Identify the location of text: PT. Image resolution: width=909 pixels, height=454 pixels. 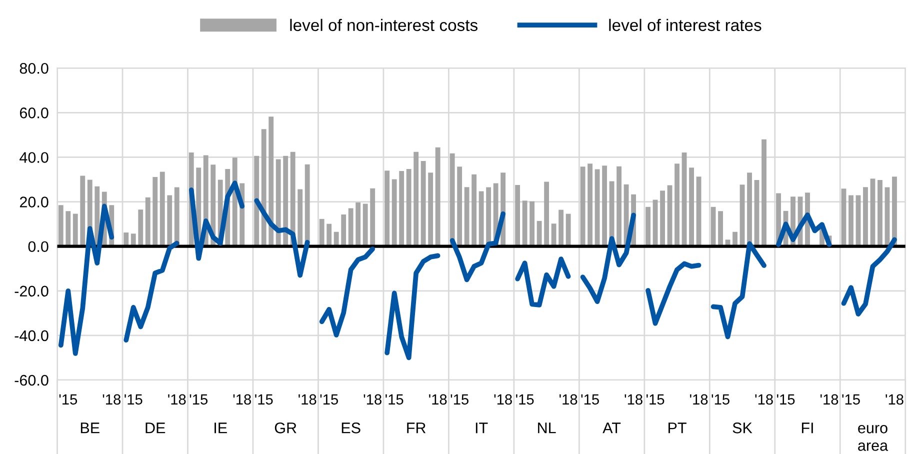
(677, 428).